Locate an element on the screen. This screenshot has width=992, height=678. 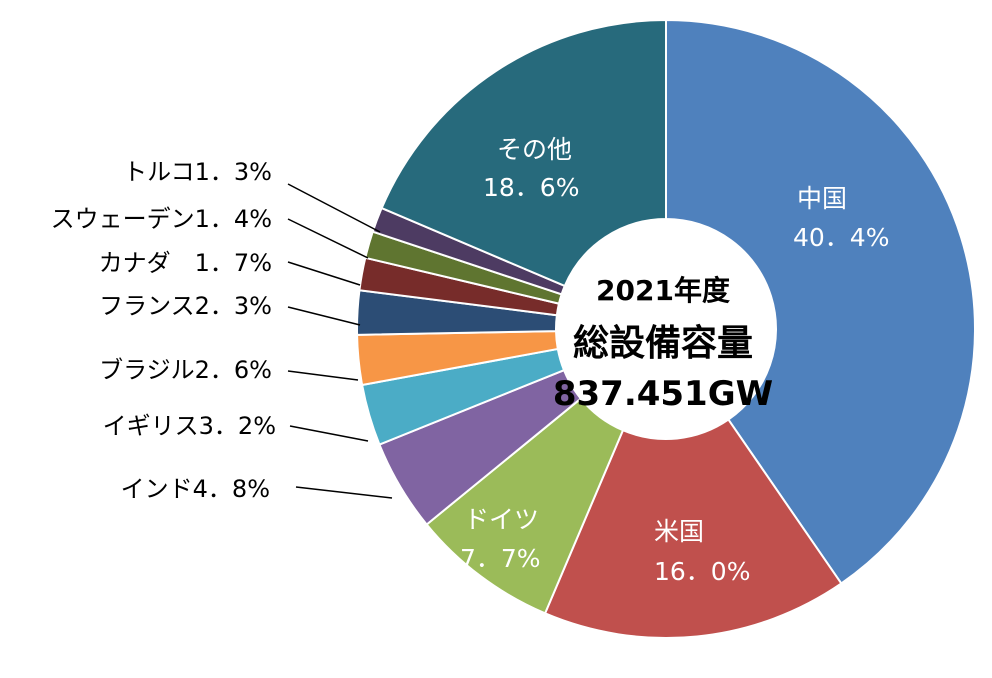
slice-value-label: 7．7% is located at coordinates (500, 558).